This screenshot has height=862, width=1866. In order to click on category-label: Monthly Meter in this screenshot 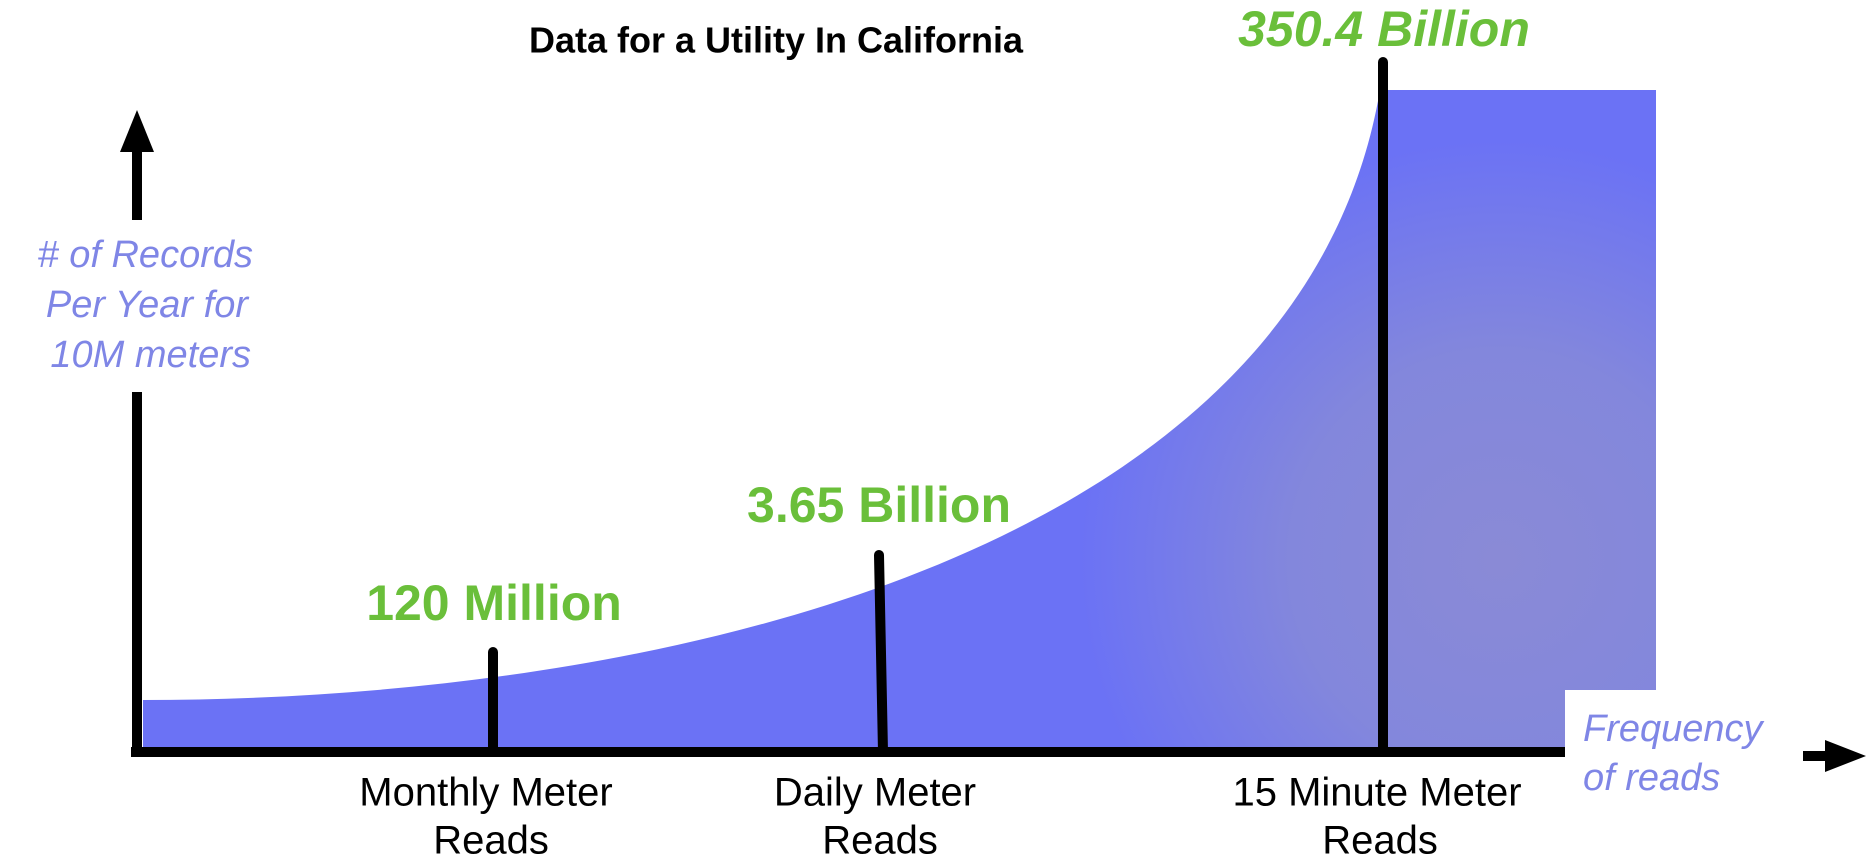, I will do `click(485, 793)`.